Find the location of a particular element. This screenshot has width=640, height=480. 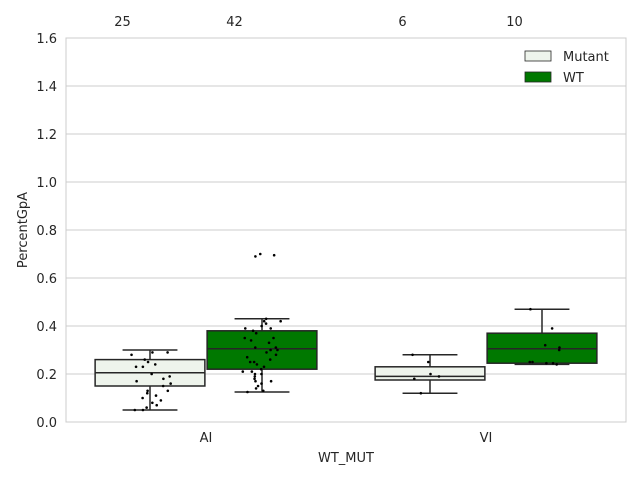

y-axis-label: PercentGpA is located at coordinates (23, 230).